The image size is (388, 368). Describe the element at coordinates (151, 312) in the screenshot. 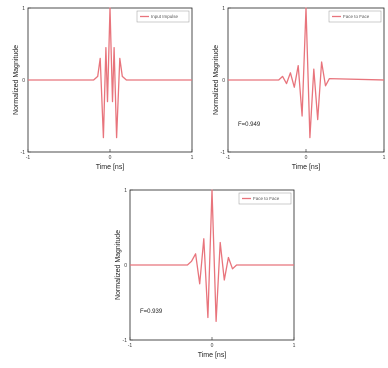

I see `annotation-3: F=0.939` at that location.